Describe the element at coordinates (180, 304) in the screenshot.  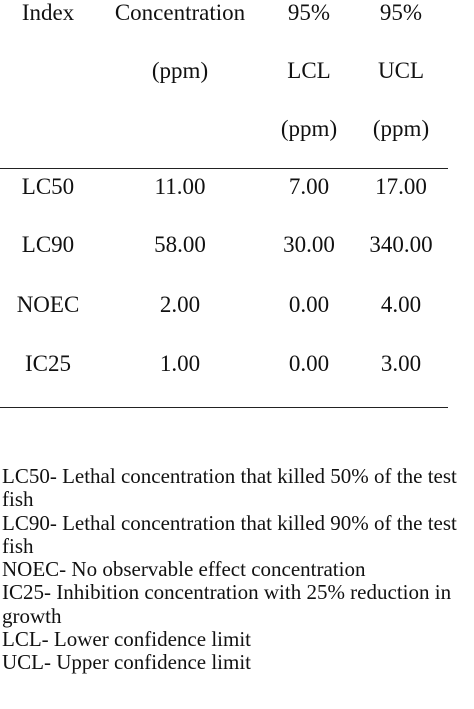
I see `table-cell-concentration: 2.00` at that location.